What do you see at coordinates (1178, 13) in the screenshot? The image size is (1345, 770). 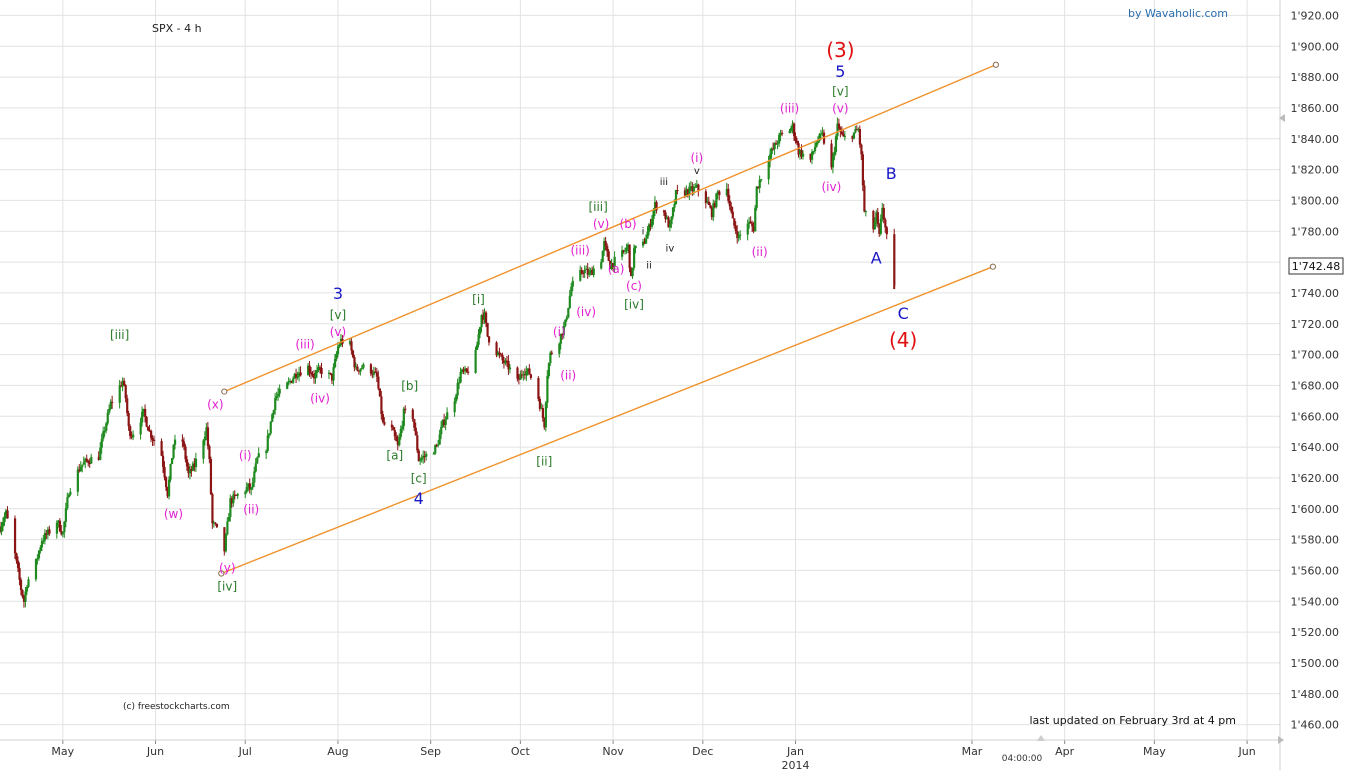 I see `credit-text: by Wavaholic.com` at bounding box center [1178, 13].